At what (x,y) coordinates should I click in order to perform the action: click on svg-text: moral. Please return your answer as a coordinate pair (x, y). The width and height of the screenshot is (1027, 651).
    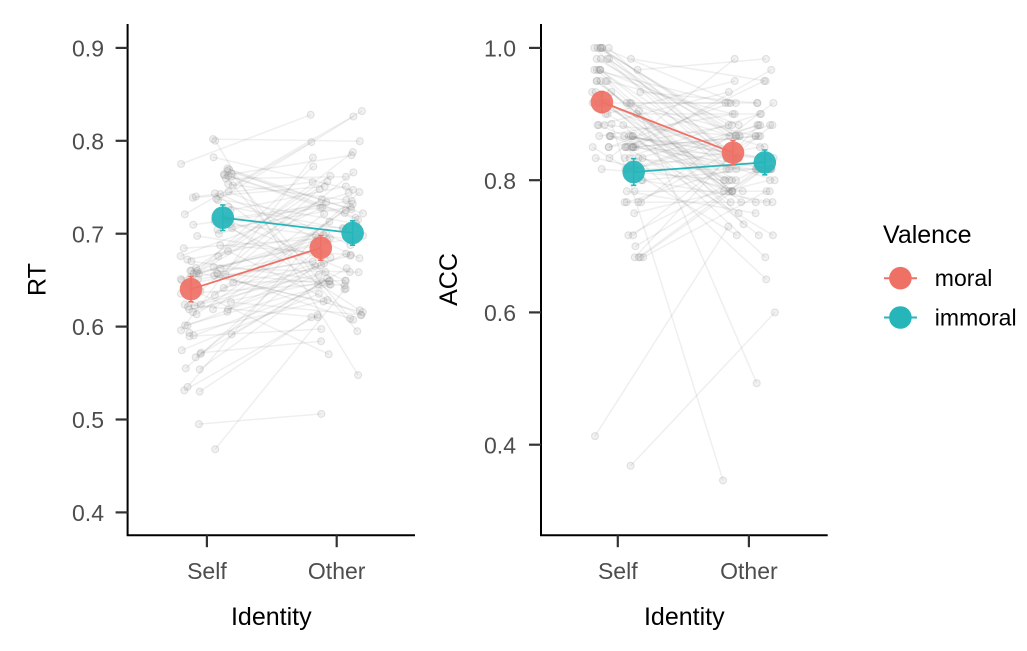
    Looking at the image, I should click on (964, 278).